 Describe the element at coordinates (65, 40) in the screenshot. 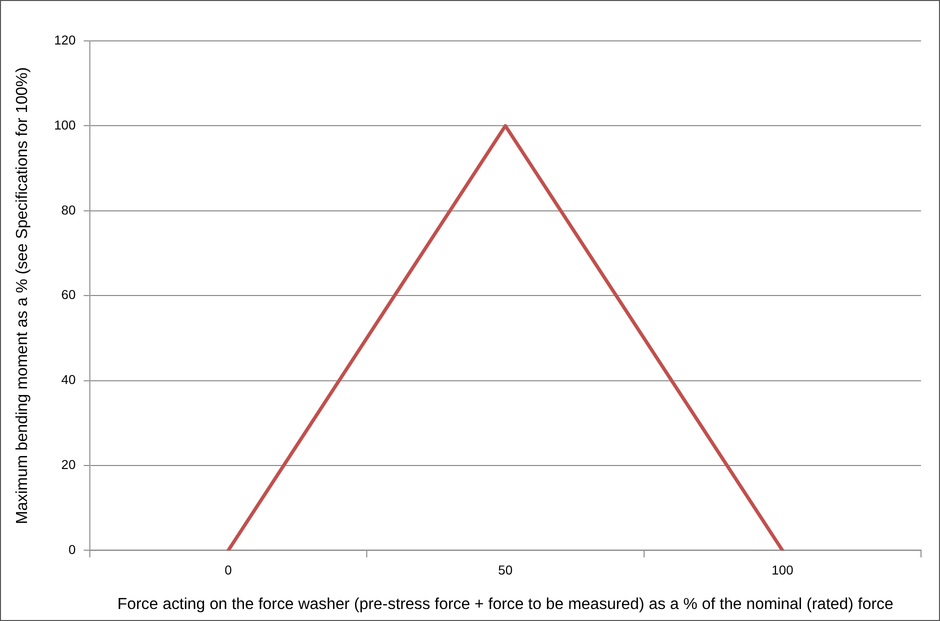

I see `y-tick-label: 120` at that location.